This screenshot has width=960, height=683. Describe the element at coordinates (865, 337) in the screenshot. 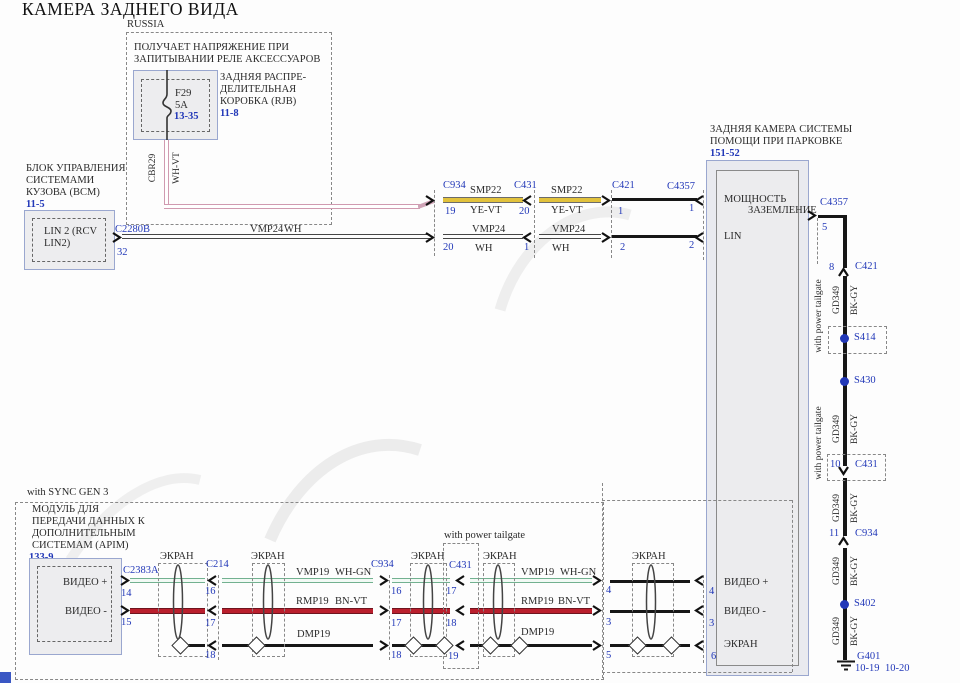

I see `splice-s414-label: S414` at that location.